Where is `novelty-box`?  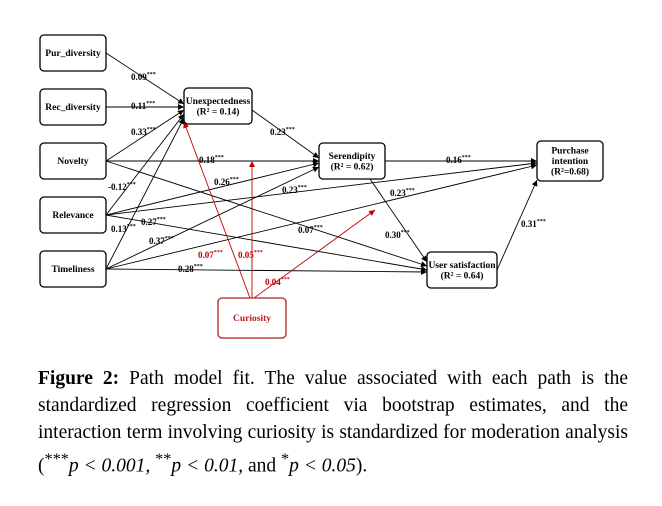
novelty-box is located at coordinates (73, 161).